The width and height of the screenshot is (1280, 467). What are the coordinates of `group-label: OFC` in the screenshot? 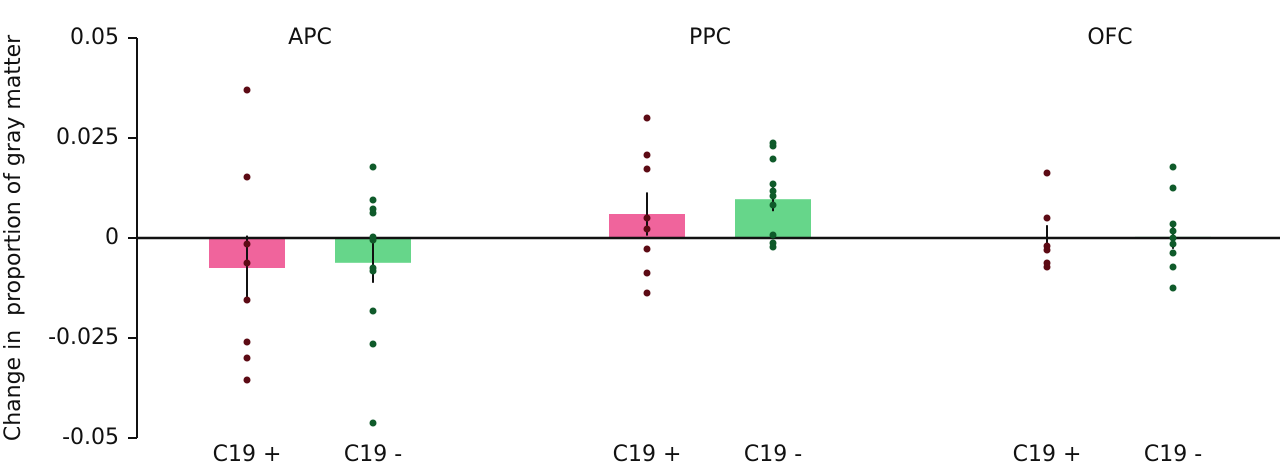 It's located at (1109, 37).